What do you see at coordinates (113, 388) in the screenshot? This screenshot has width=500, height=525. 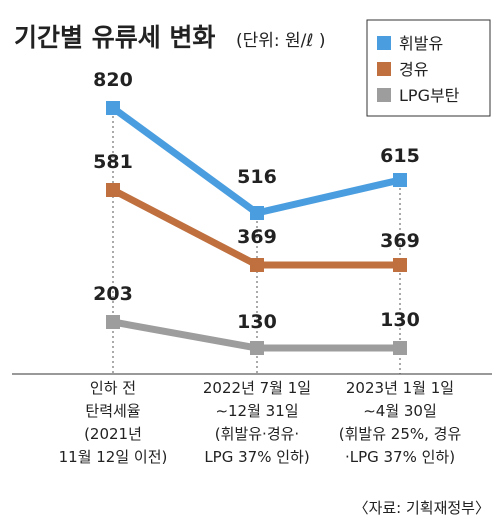 I see `category-label: 인하 전` at bounding box center [113, 388].